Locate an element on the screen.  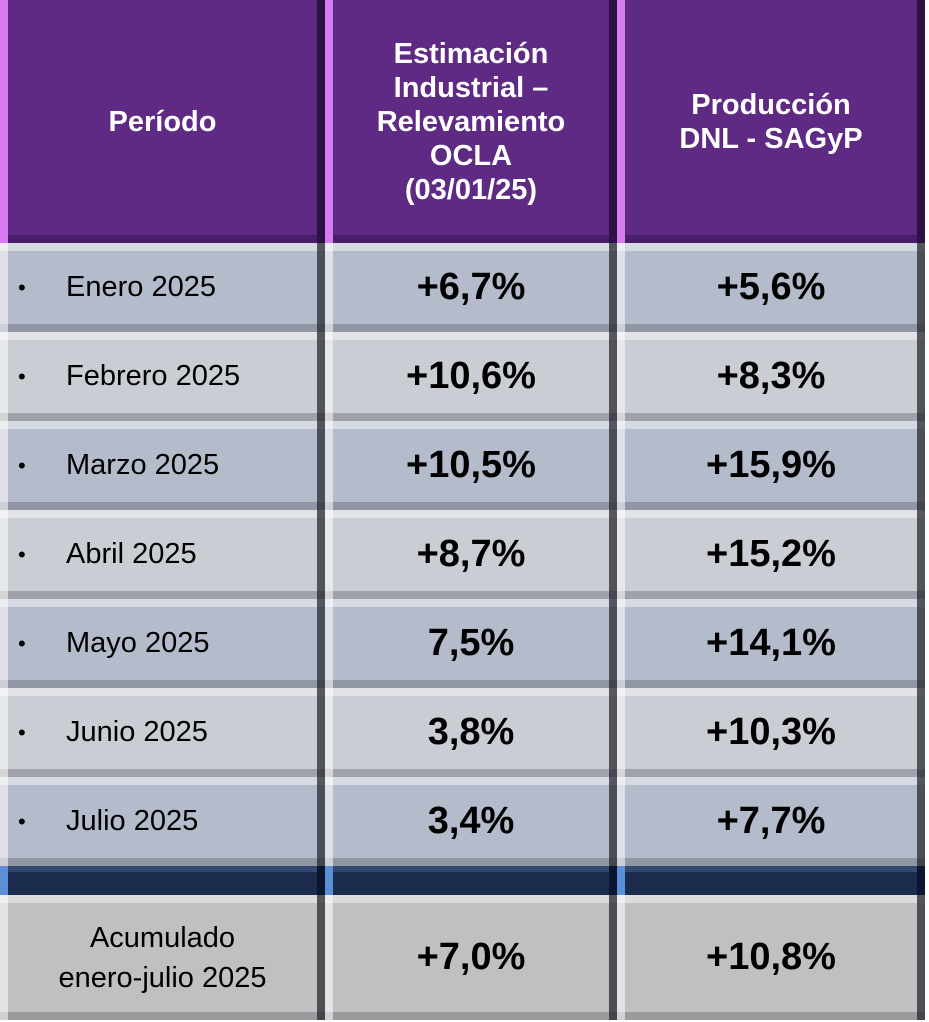
ocla-value: 7,5% is located at coordinates (471, 643).